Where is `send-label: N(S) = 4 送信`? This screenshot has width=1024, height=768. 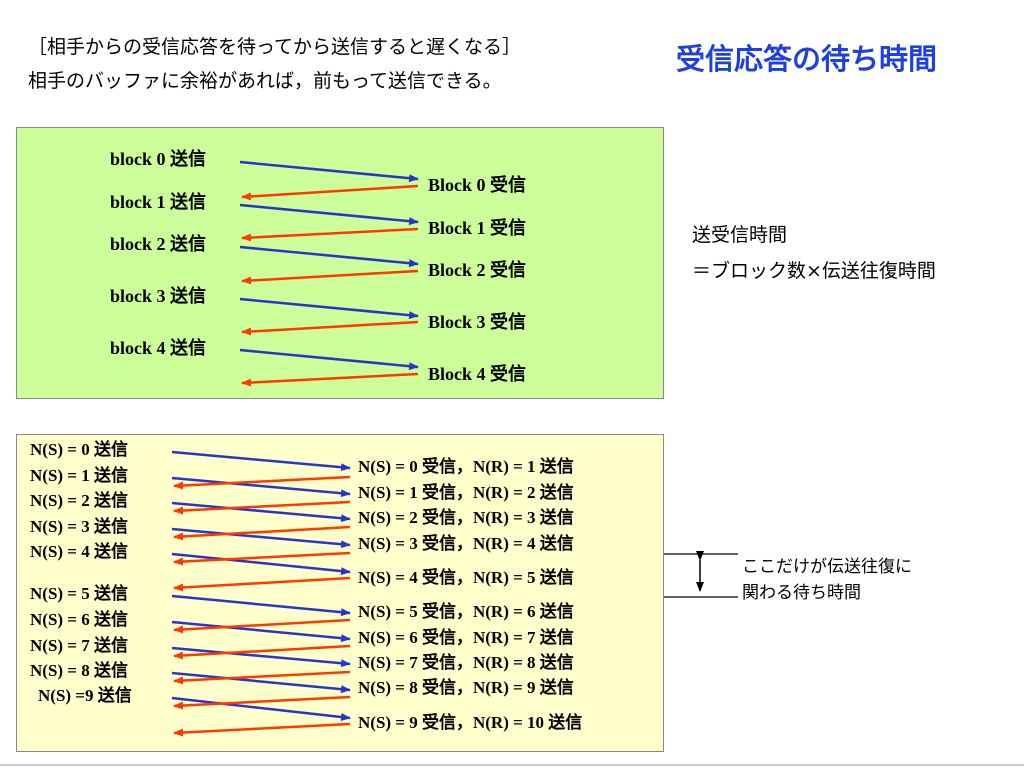 send-label: N(S) = 4 送信 is located at coordinates (79, 551).